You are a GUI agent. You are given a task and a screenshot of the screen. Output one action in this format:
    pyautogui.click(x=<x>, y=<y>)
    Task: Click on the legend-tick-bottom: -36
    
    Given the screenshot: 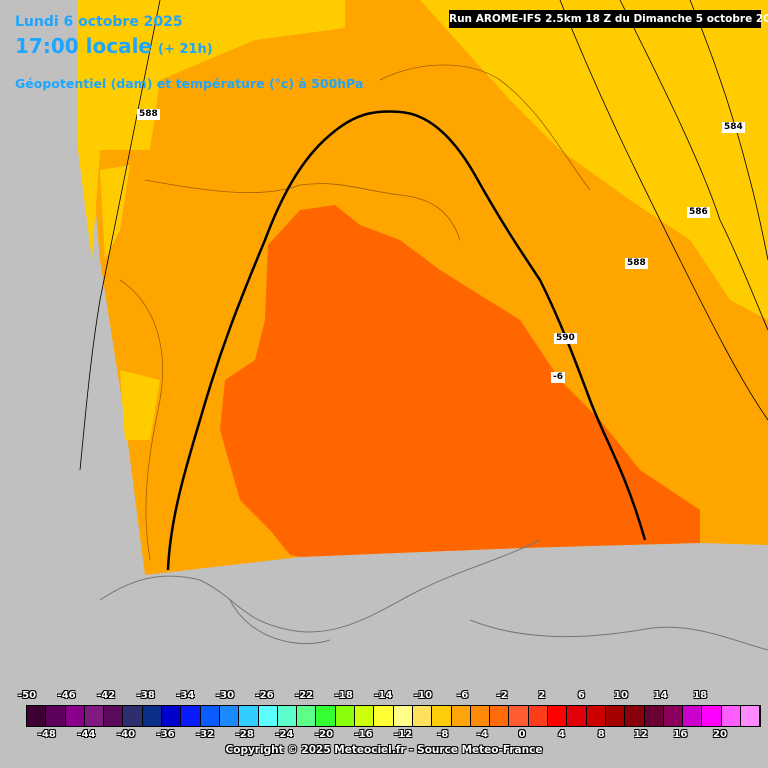 What is the action you would take?
    pyautogui.click(x=165, y=734)
    